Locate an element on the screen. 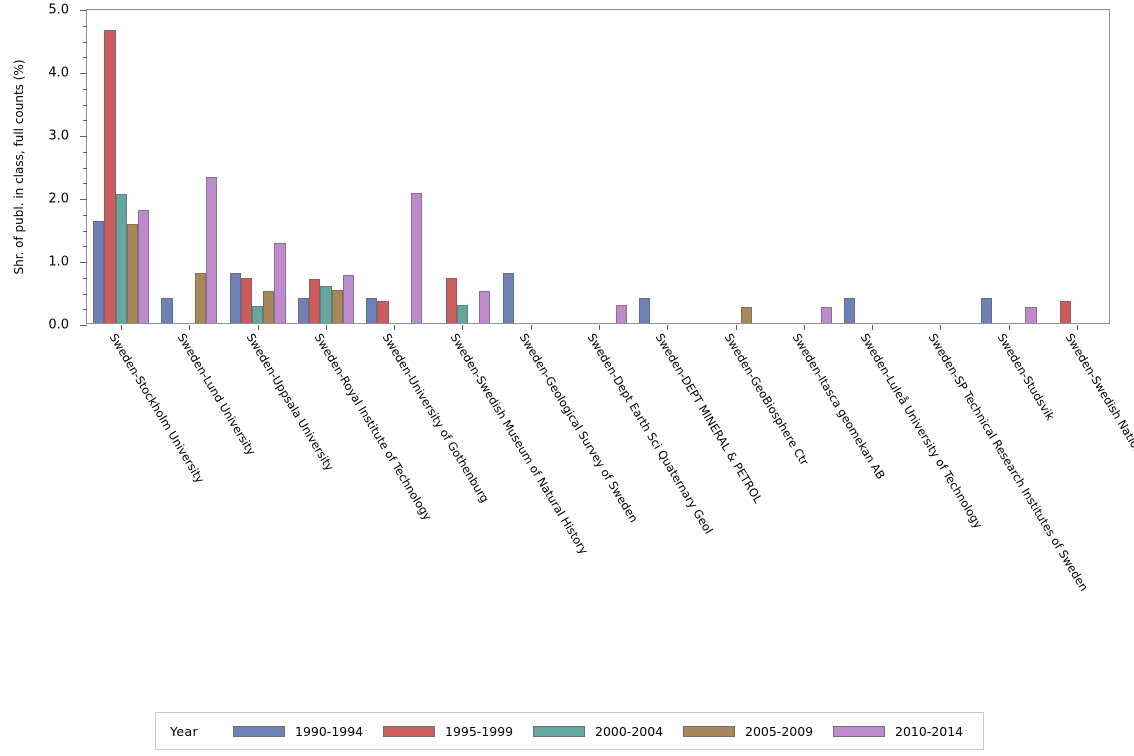 Image resolution: width=1134 pixels, height=756 pixels. legend-entry: 2000-2004 is located at coordinates (608, 731).